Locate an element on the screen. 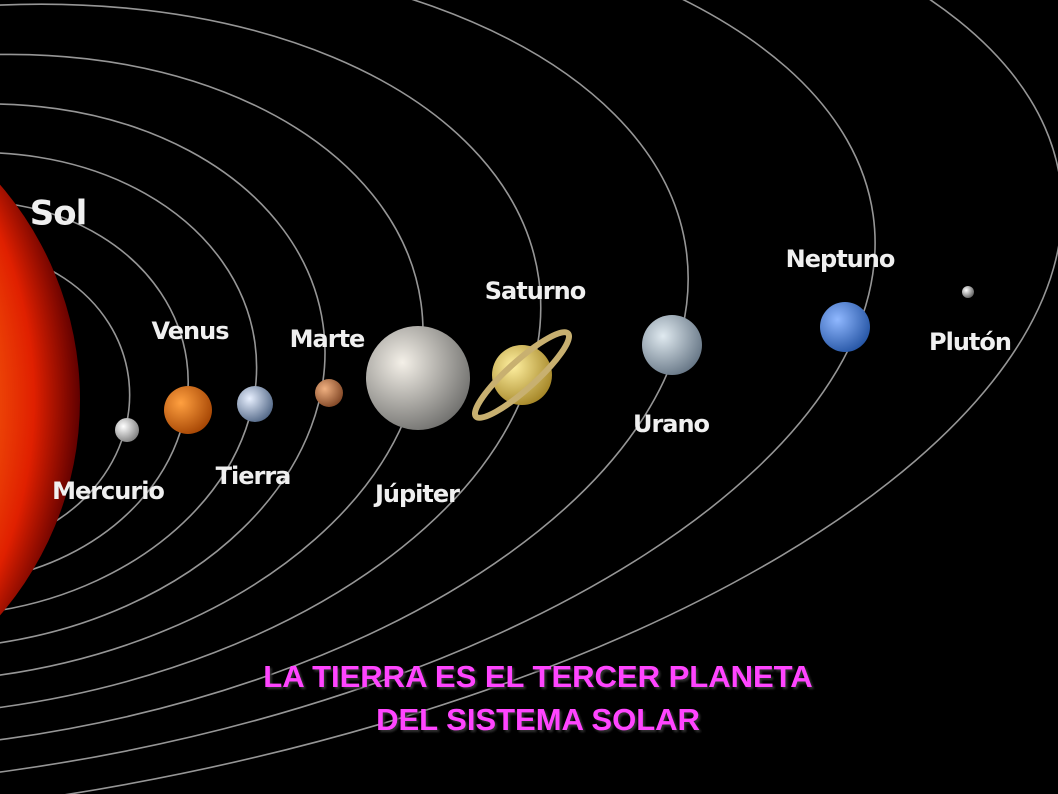 This screenshot has height=794, width=1058. planet-label: Plutón is located at coordinates (970, 342).